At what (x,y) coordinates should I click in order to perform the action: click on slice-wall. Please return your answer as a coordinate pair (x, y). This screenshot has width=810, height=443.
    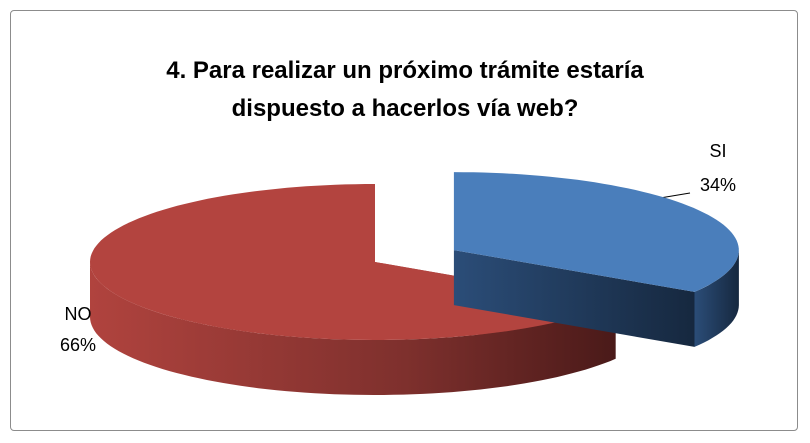
    Looking at the image, I should click on (574, 298).